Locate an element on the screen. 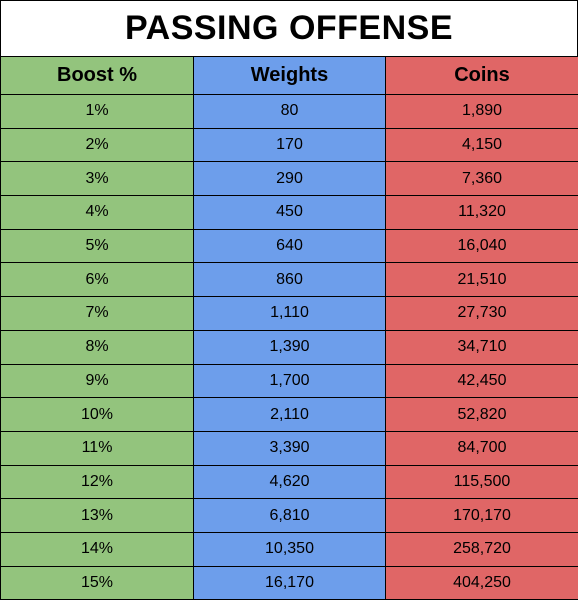 This screenshot has height=600, width=578. weights-cell: 3,390 is located at coordinates (289, 448).